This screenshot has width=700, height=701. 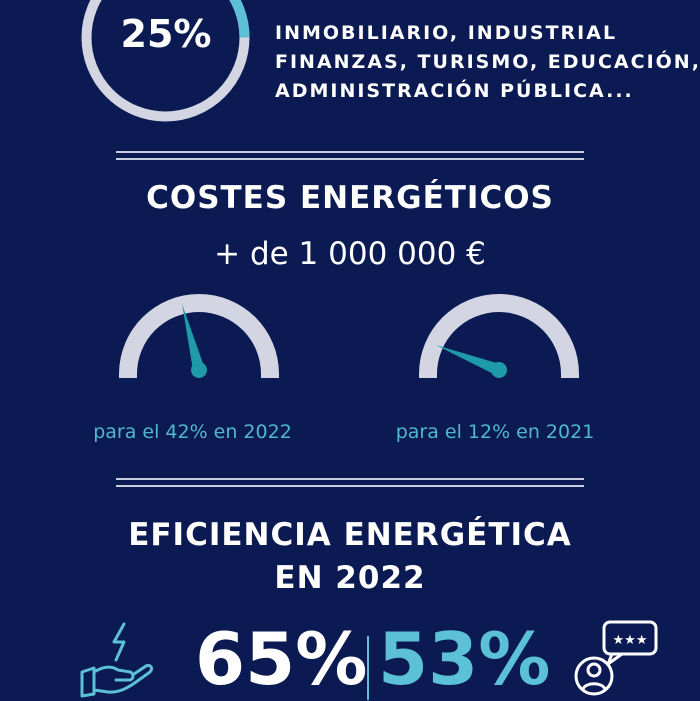 What do you see at coordinates (165, 61) in the screenshot?
I see `percentage-ring` at bounding box center [165, 61].